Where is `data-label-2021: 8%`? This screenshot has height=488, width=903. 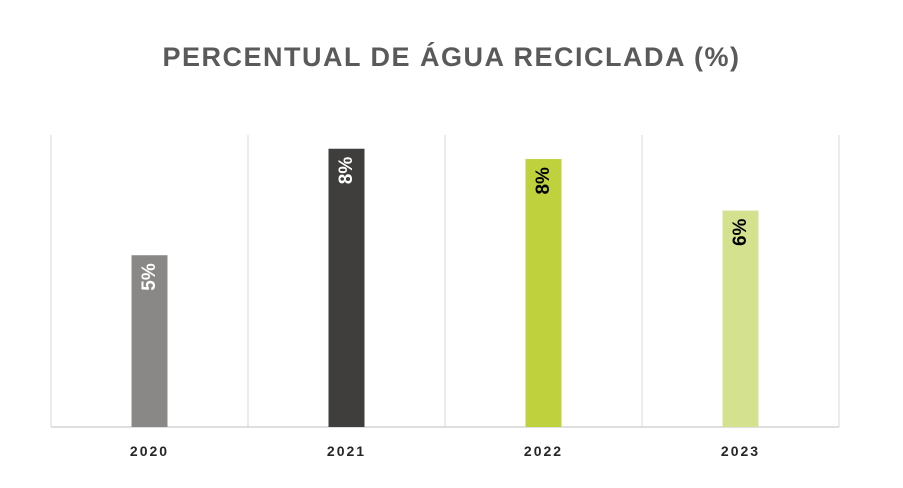
data-label-2021: 8% is located at coordinates (346, 171).